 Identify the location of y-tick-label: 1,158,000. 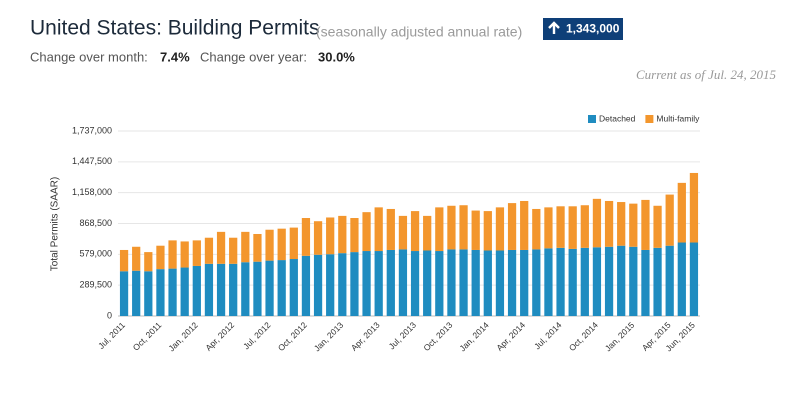
(92, 192).